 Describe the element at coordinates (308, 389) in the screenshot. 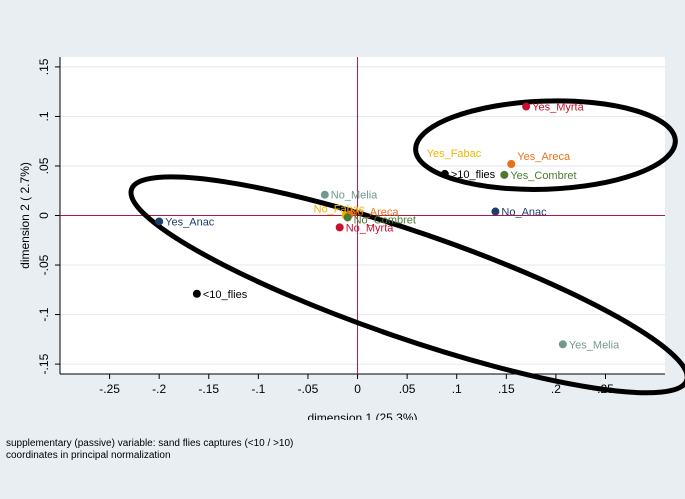

I see `x-tick-label: -.05` at that location.